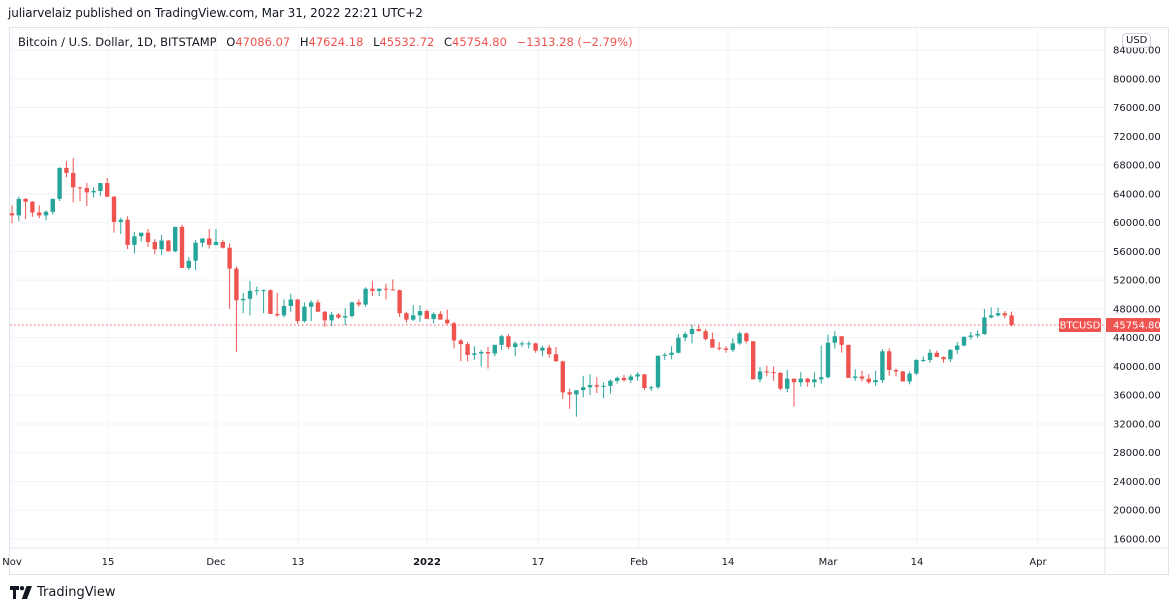 The width and height of the screenshot is (1174, 610). I want to click on time-tick-label: Feb, so click(639, 562).